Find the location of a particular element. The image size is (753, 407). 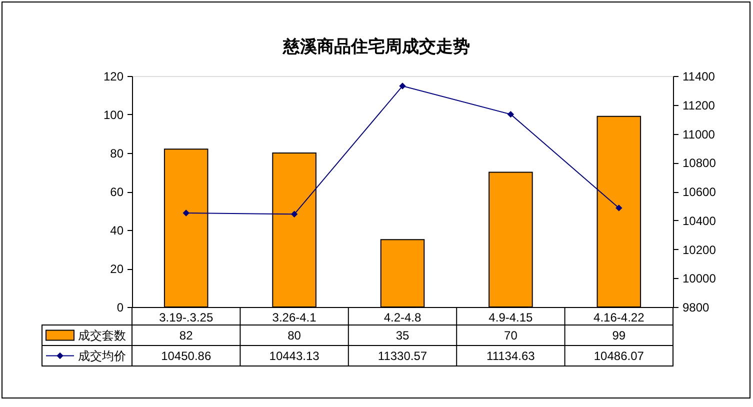

y2-tick-label: 10400 is located at coordinates (699, 221).